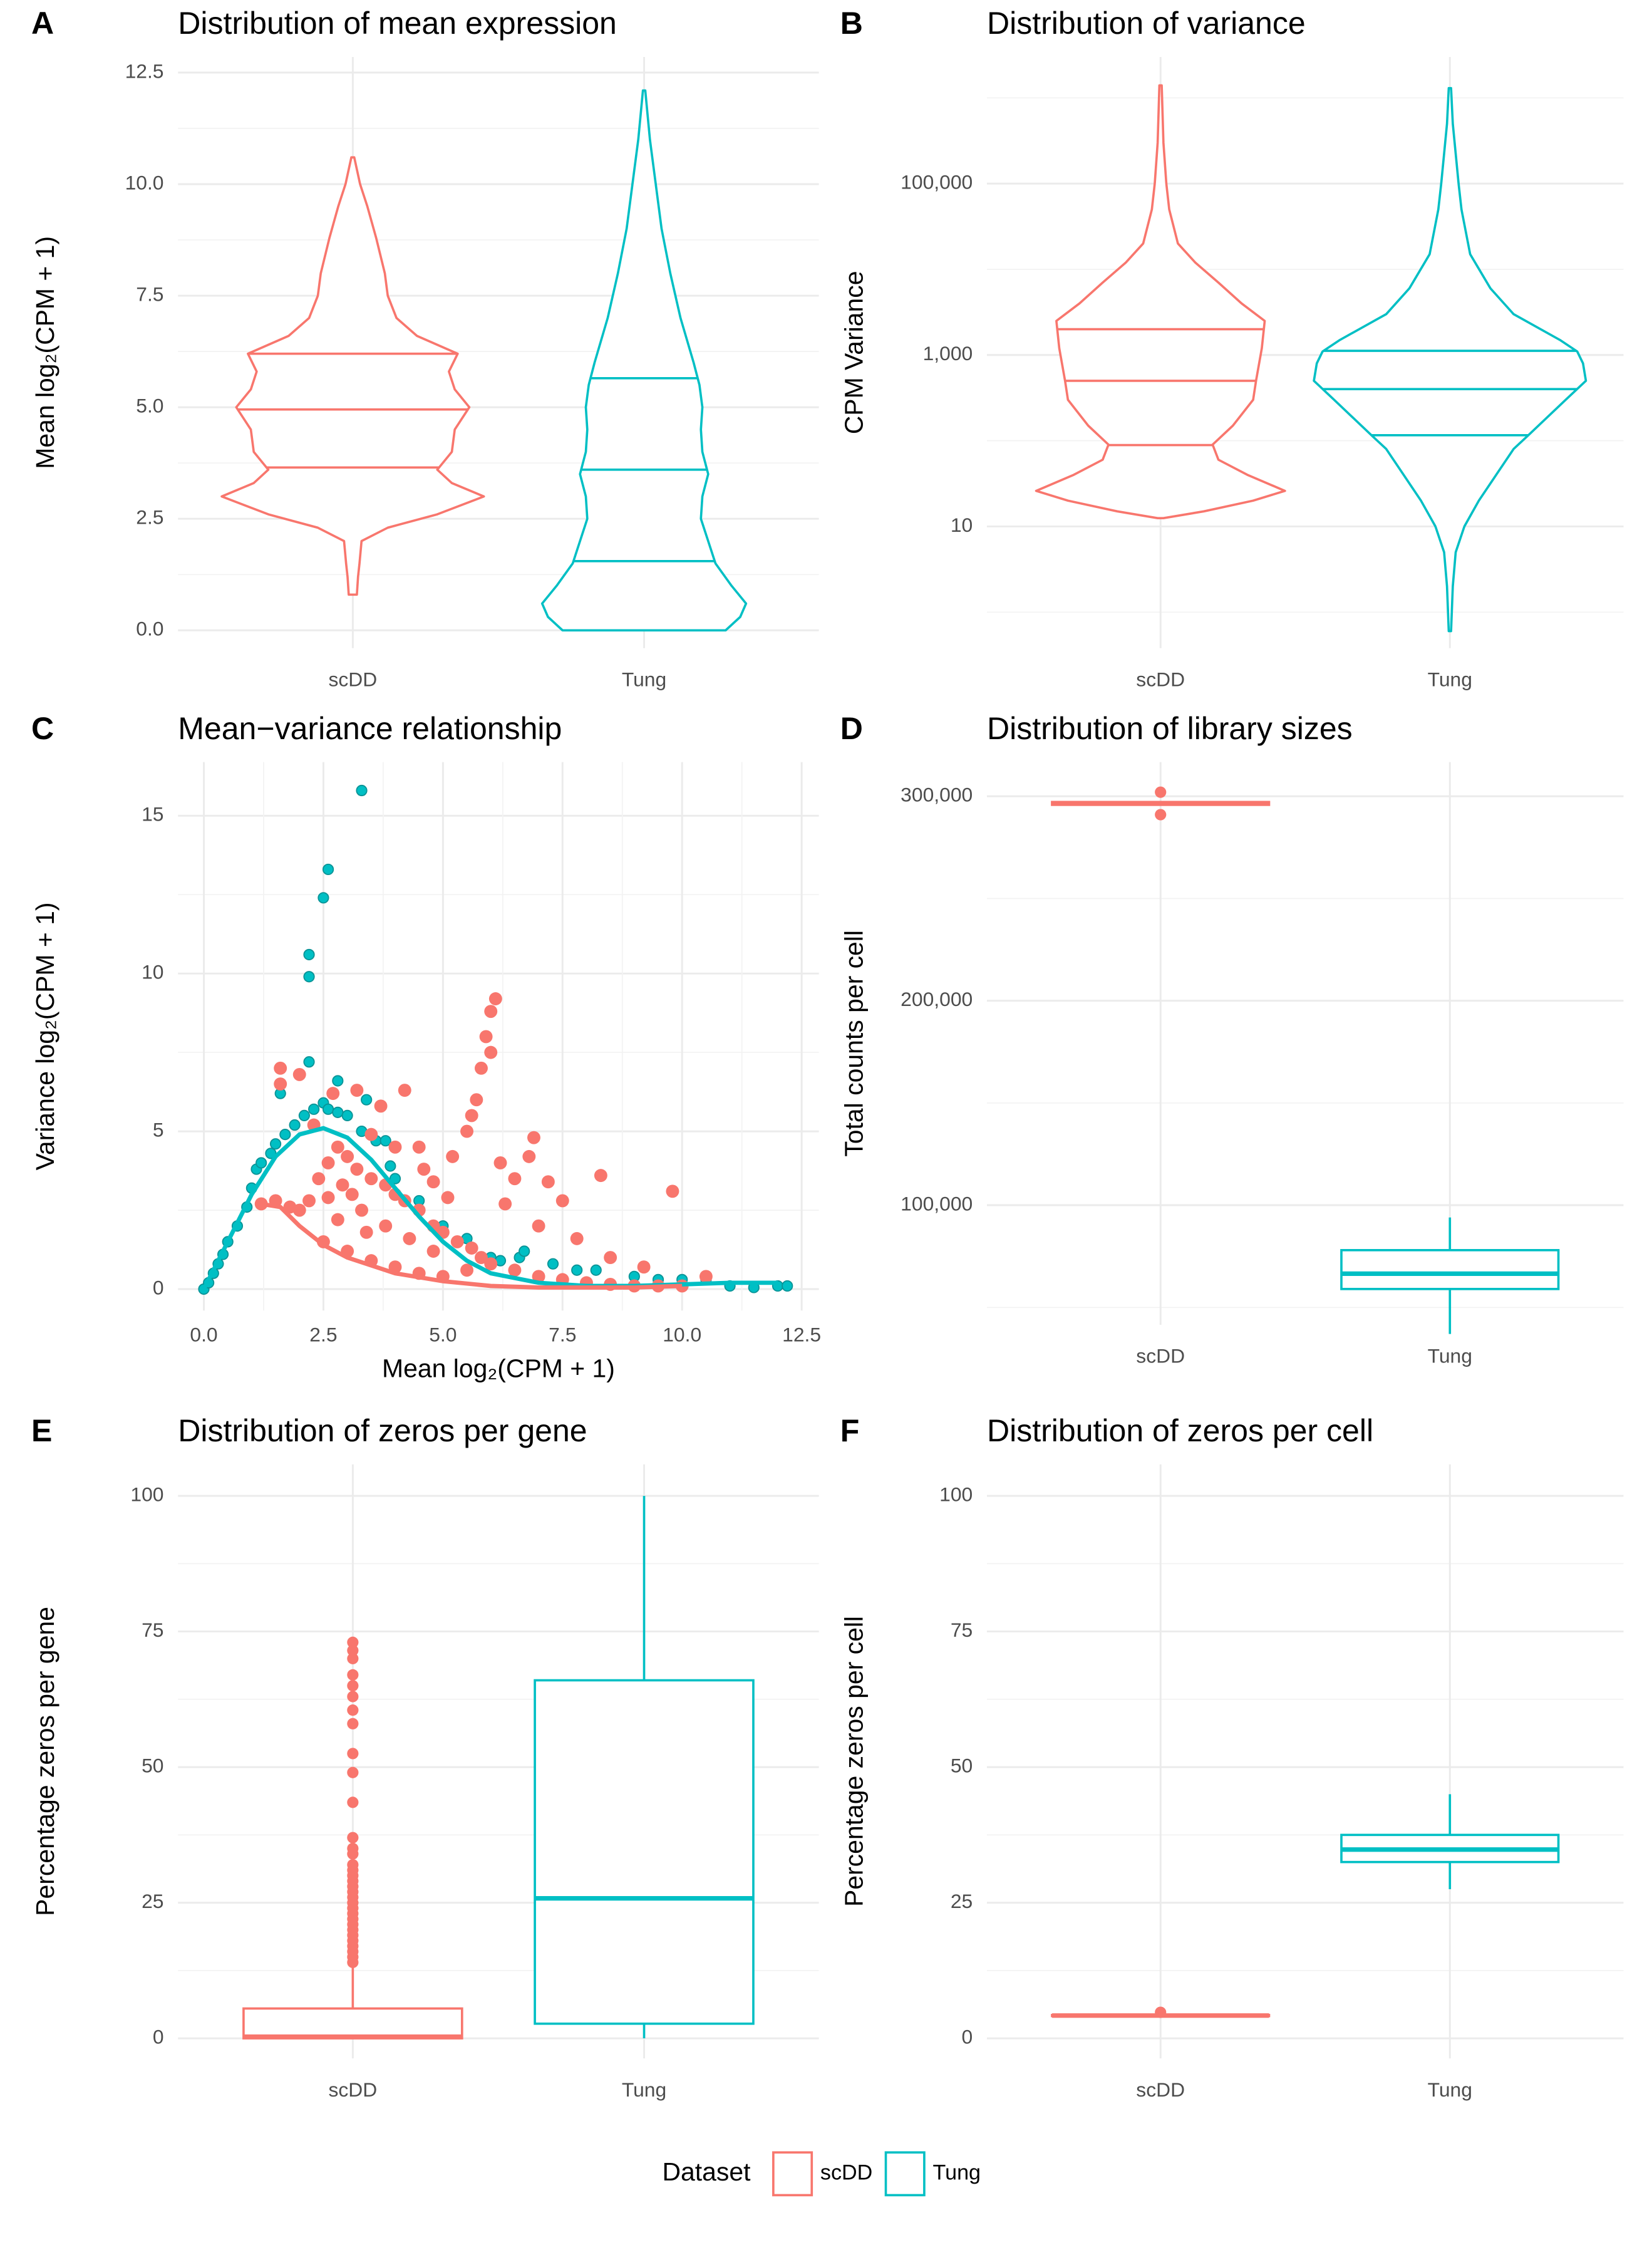 The width and height of the screenshot is (1652, 2255). Describe the element at coordinates (146, 1494) in the screenshot. I see `y-tick-label: 100` at that location.